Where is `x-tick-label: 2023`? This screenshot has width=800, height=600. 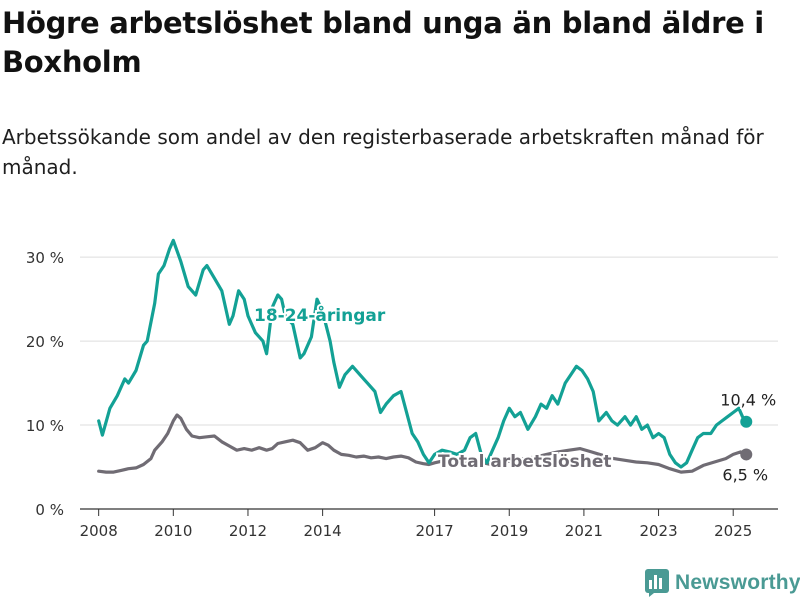
x-tick-label: 2023 is located at coordinates (658, 531).